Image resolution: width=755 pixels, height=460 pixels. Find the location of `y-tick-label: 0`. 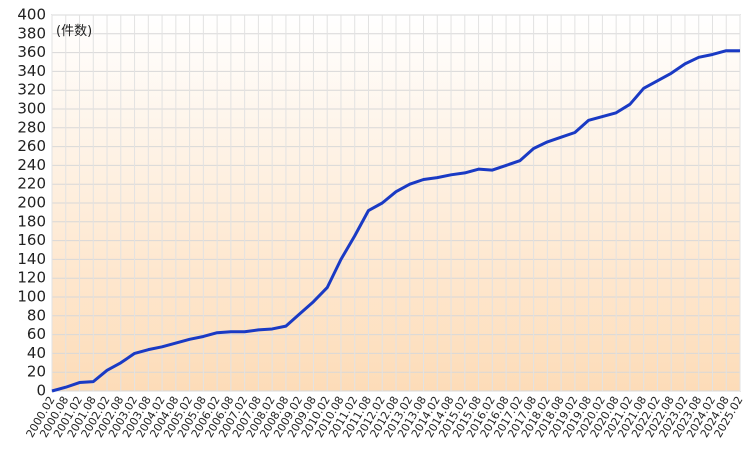

y-tick-label: 0 is located at coordinates (41, 391).